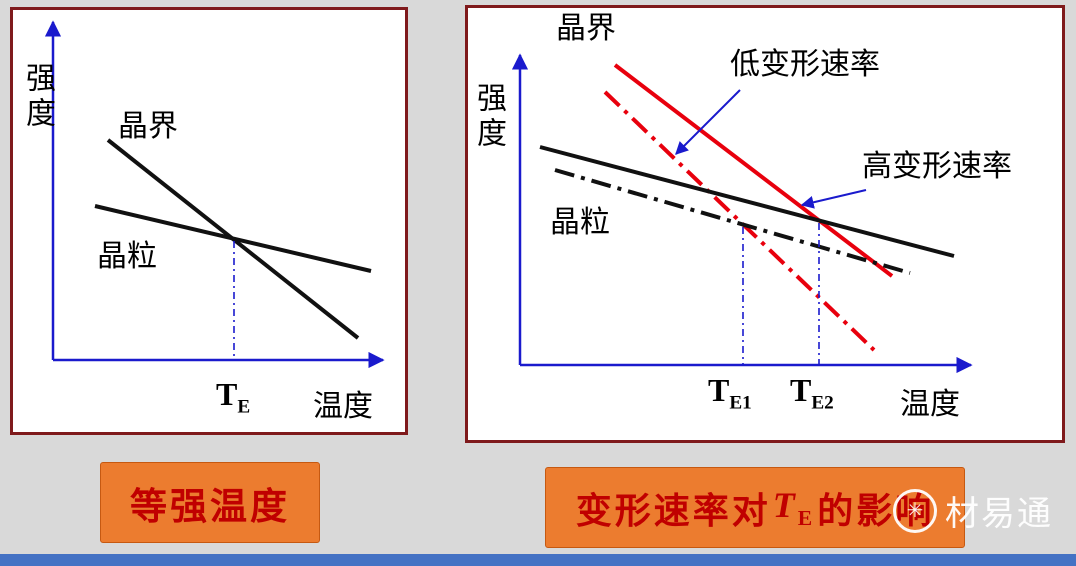  What do you see at coordinates (822, 403) in the screenshot?
I see `te2-sub: E2` at bounding box center [822, 403].